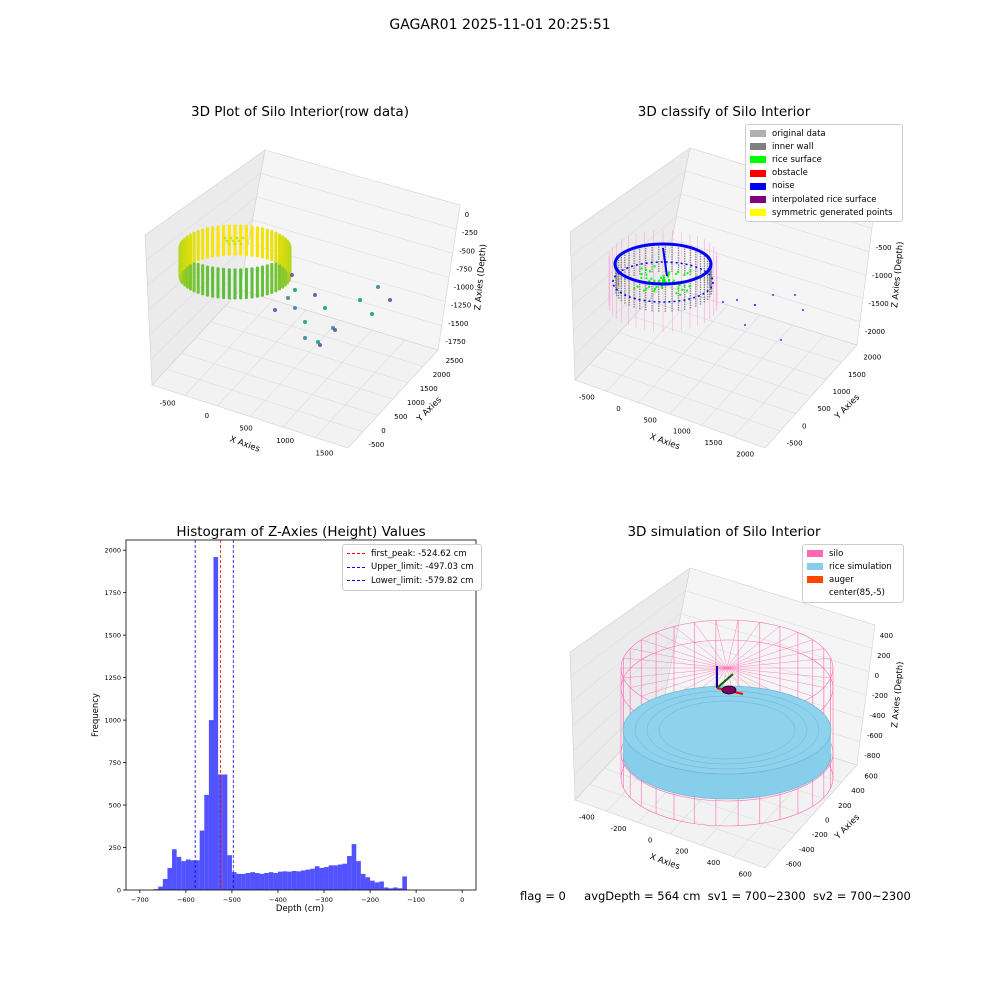  Describe the element at coordinates (112, 678) in the screenshot. I see `y-tick-label: 1250` at that location.